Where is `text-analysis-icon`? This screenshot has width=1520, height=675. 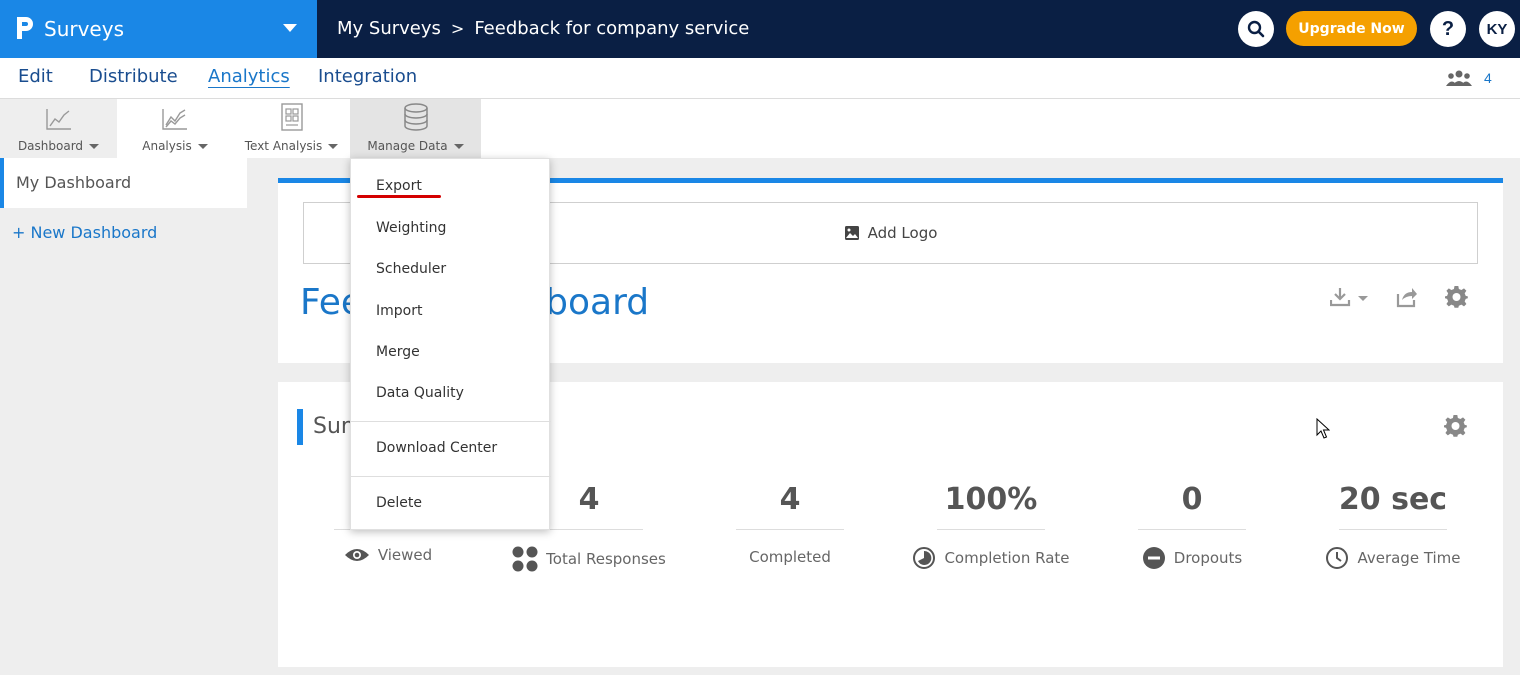
text-analysis-icon is located at coordinates (291, 117).